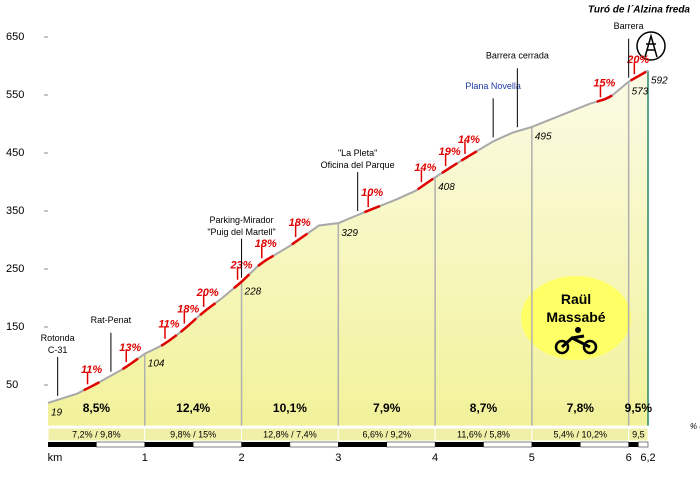 The height and width of the screenshot is (480, 700). Describe the element at coordinates (543, 137) in the screenshot. I see `elevation-label: 495` at that location.